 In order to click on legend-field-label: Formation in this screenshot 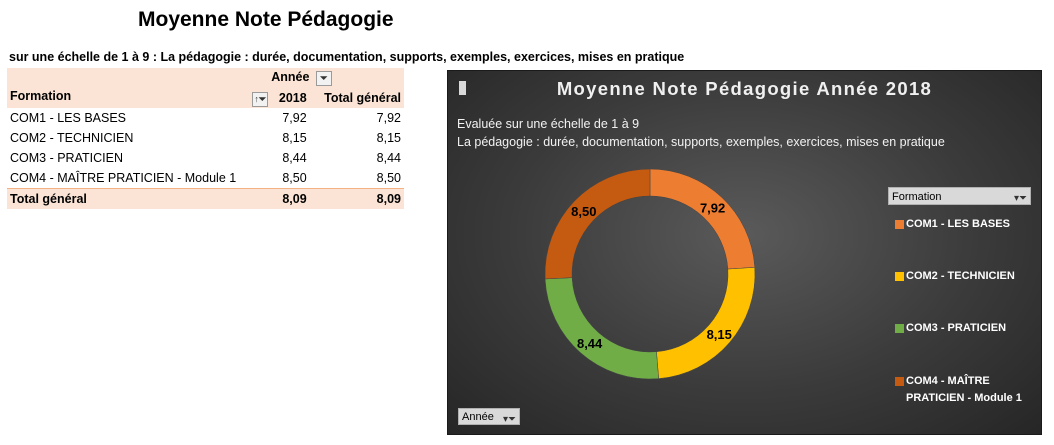, I will do `click(917, 197)`.